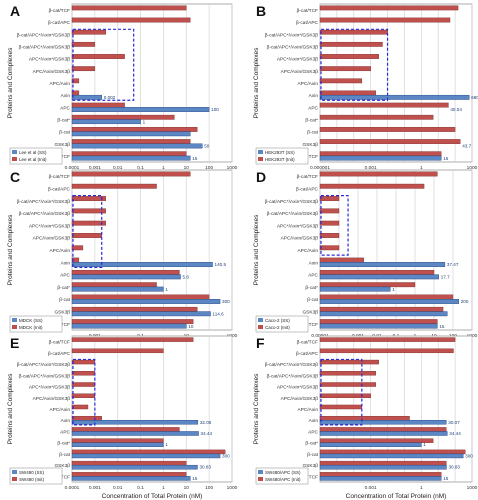 Image resolution: width=478 pixels, height=500 pixels. What do you see at coordinates (280, 159) in the screenshot?
I see `legend-label: HEK293T (Init)` at bounding box center [280, 159].